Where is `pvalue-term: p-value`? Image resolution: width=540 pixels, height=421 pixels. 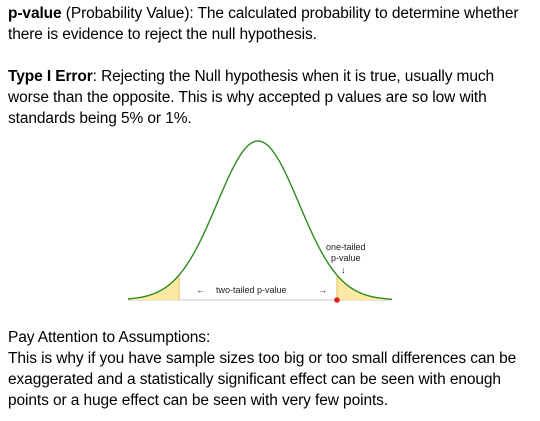
pvalue-term: p-value is located at coordinates (35, 13).